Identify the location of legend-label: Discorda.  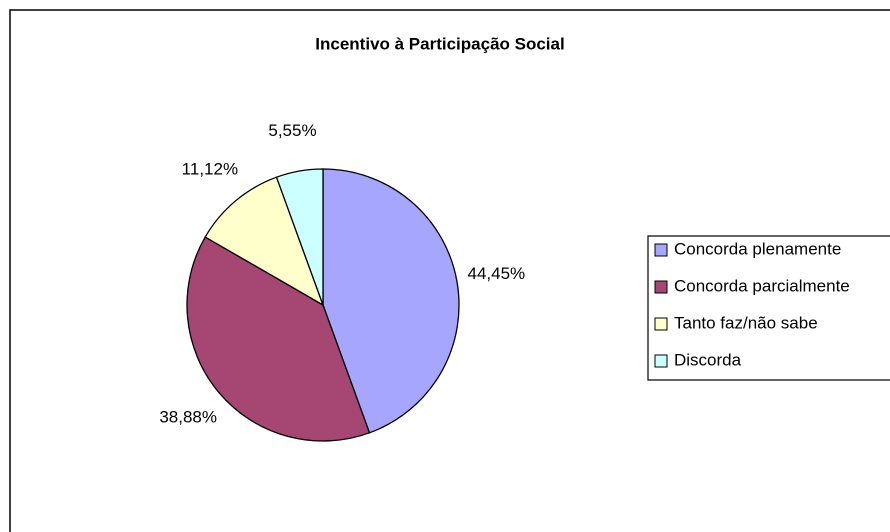
(708, 359).